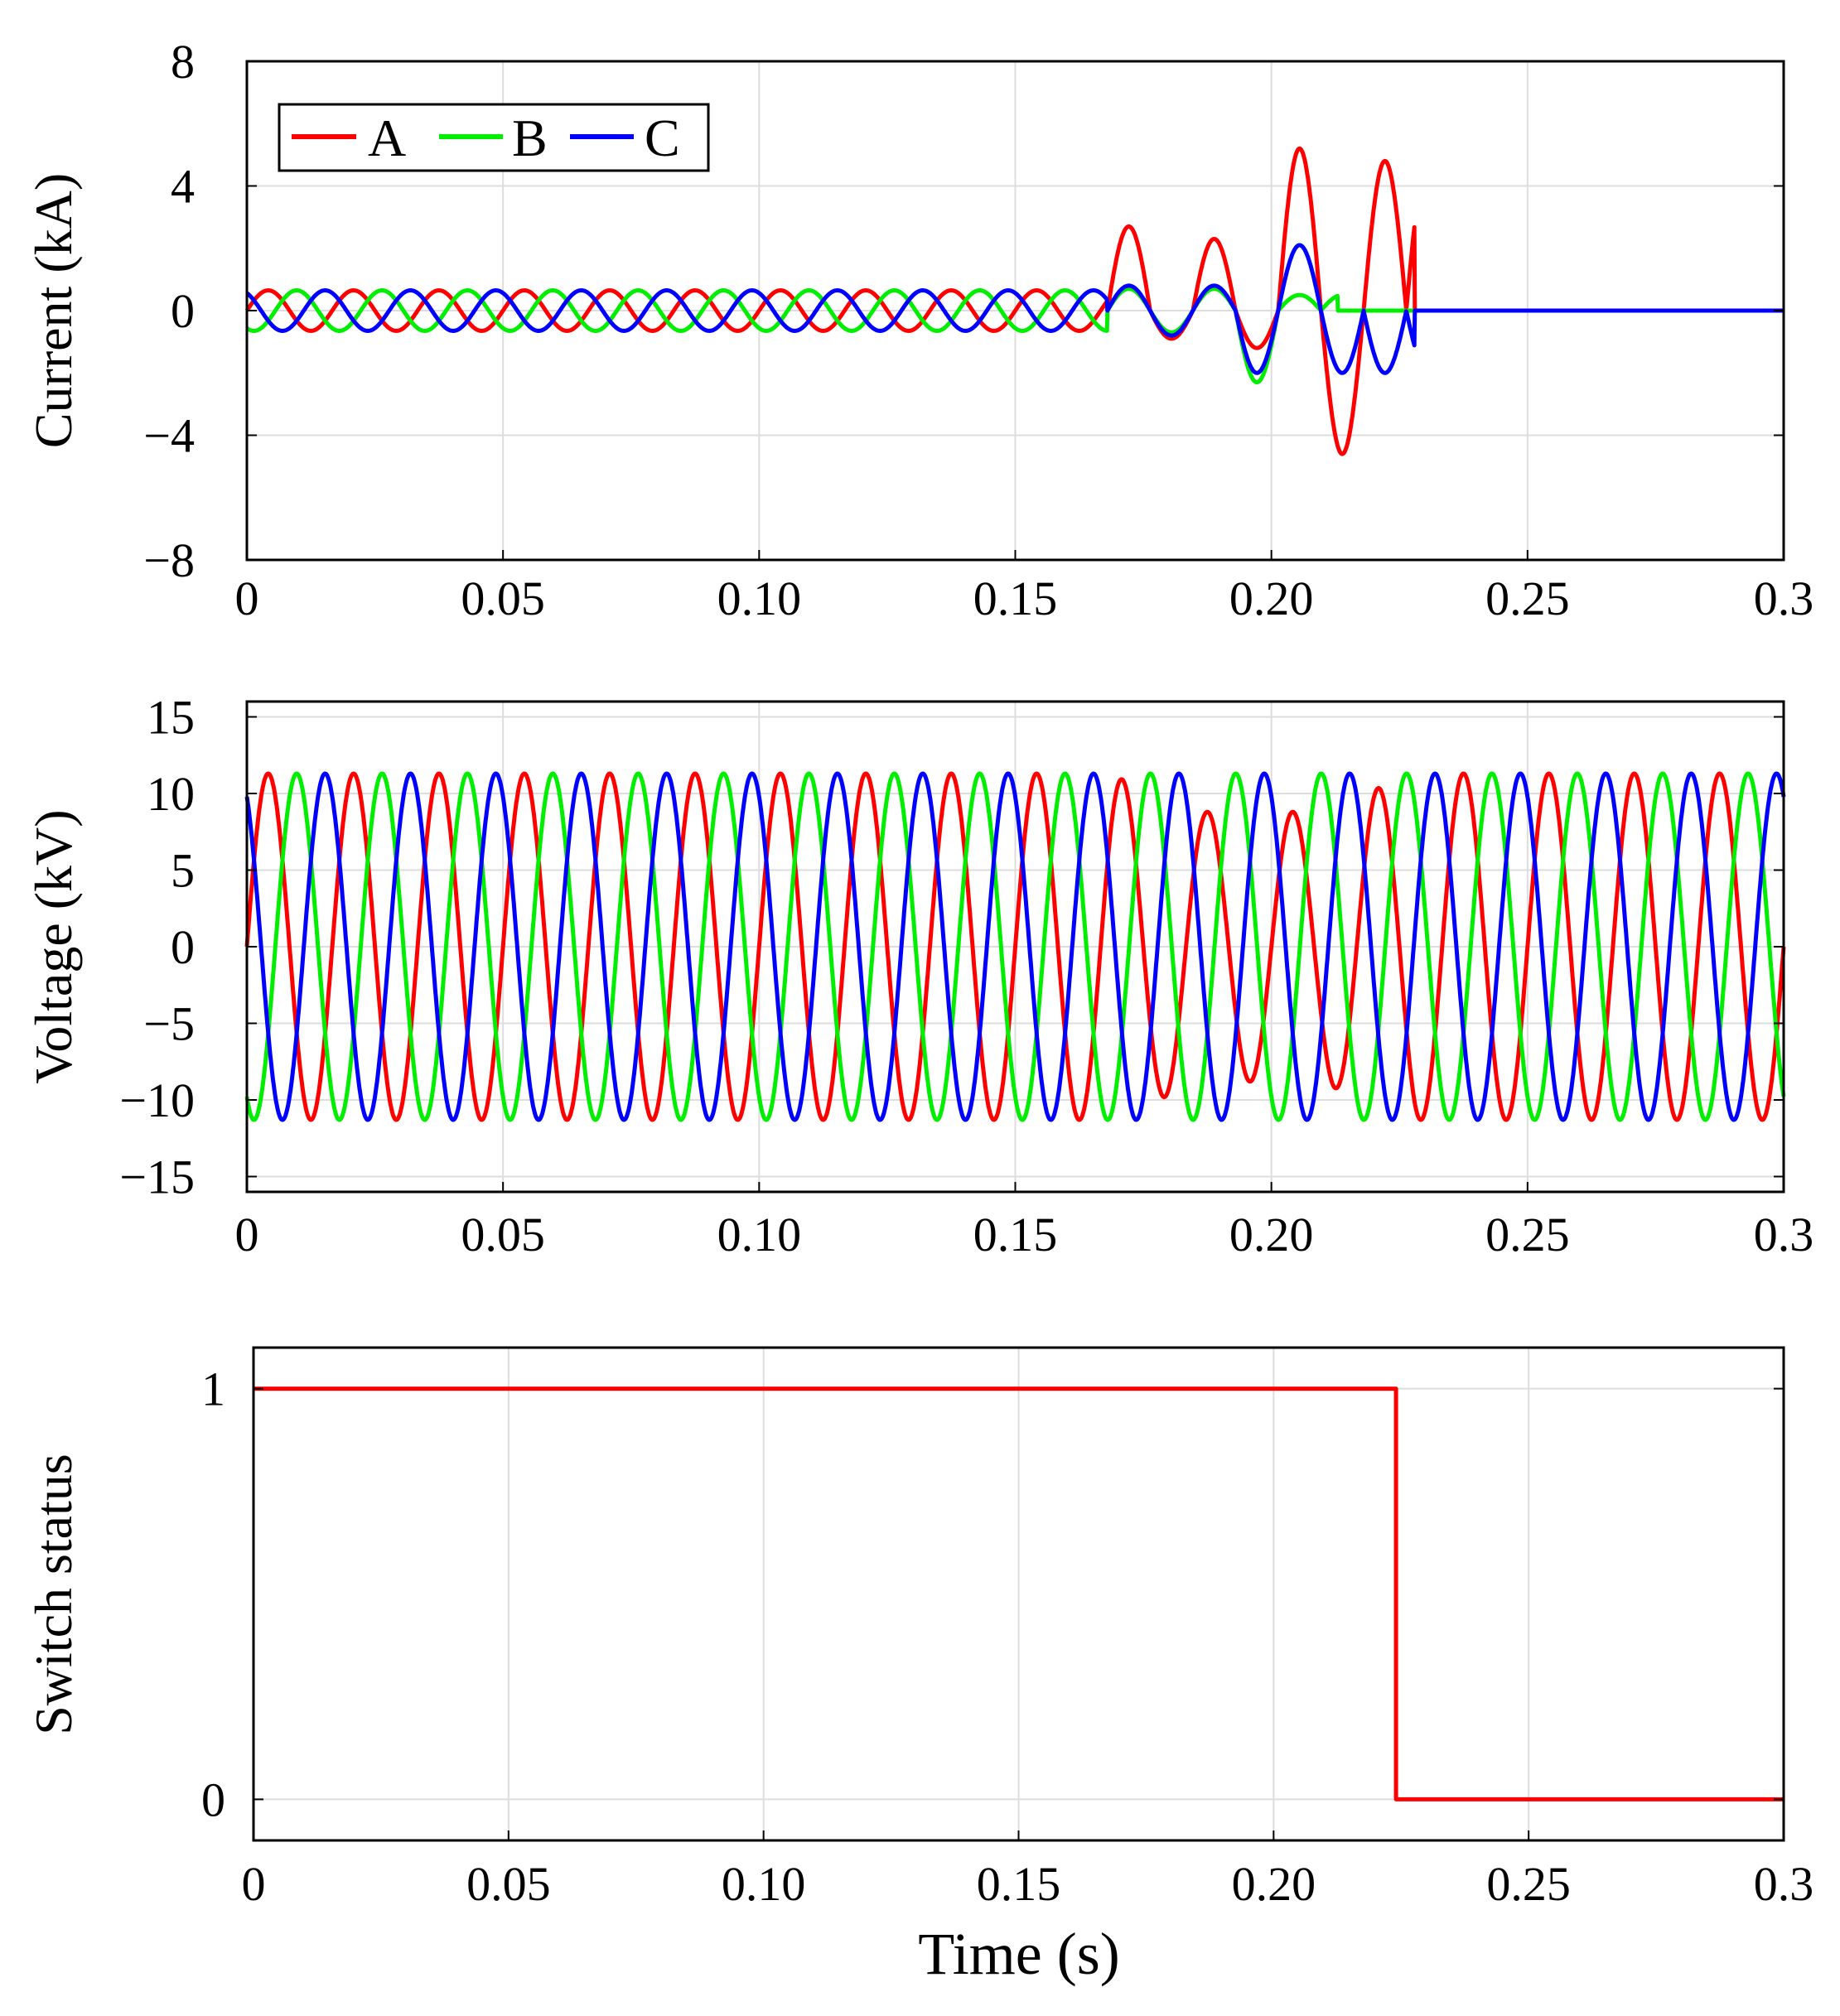 This screenshot has height=2016, width=1840. I want to click on voltage-y-axis-label: Voltage (kV), so click(54, 946).